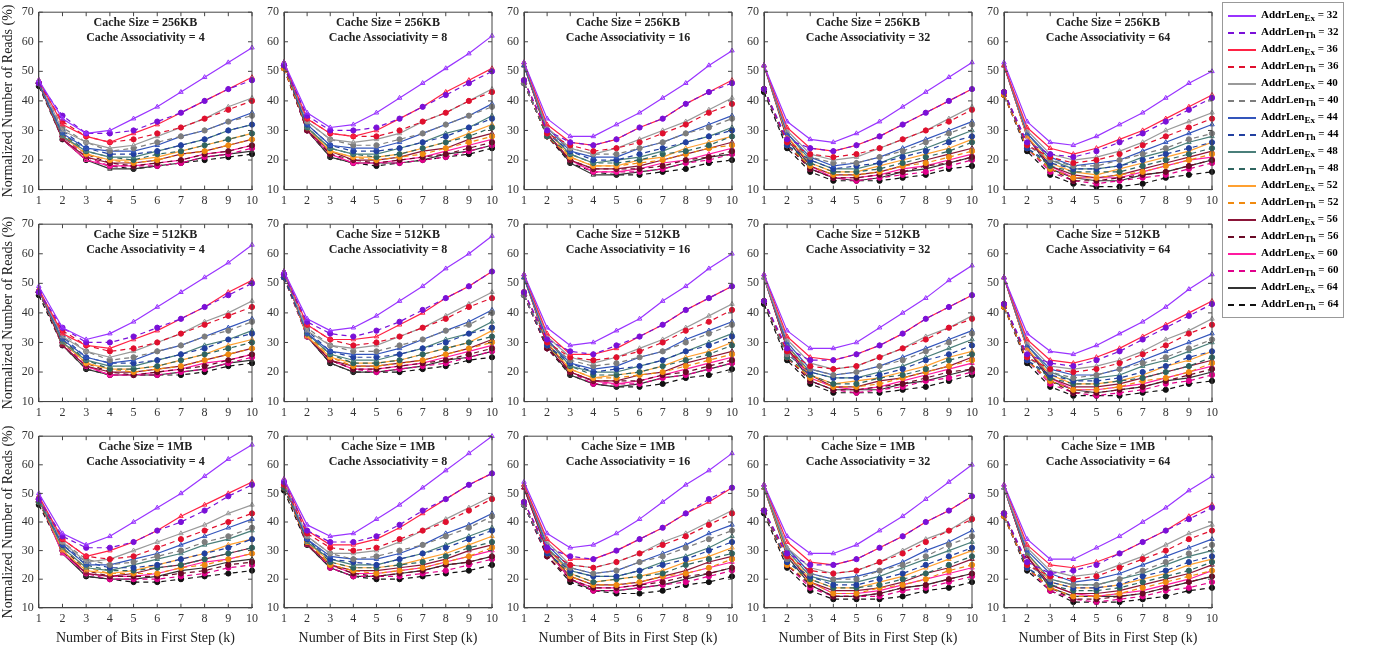 The image size is (1391, 647). Describe the element at coordinates (388, 461) in the screenshot. I see `text: Cache Associativity = 8` at that location.